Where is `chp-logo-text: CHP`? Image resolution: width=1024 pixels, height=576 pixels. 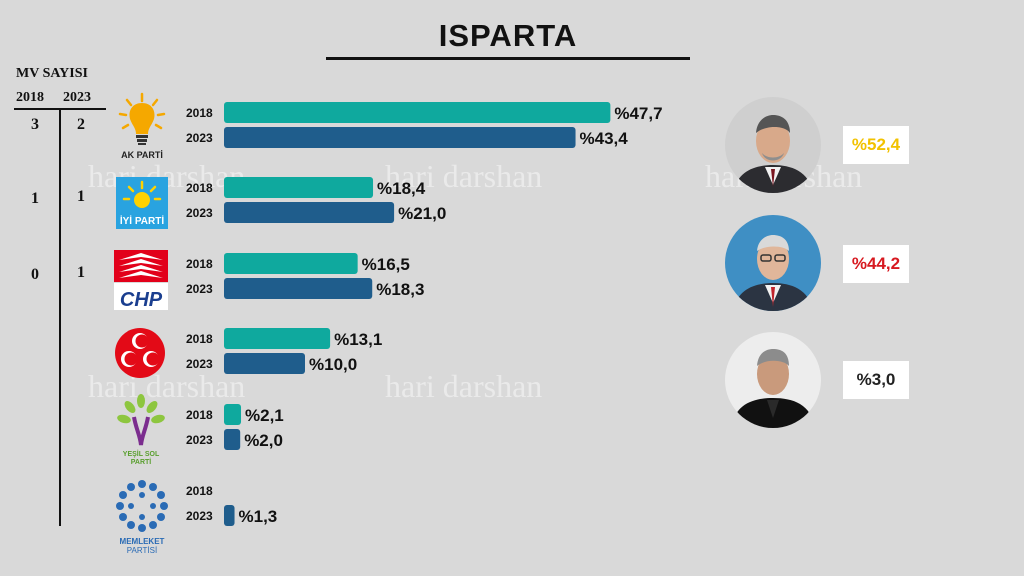 chp-logo-text: CHP is located at coordinates (141, 299).